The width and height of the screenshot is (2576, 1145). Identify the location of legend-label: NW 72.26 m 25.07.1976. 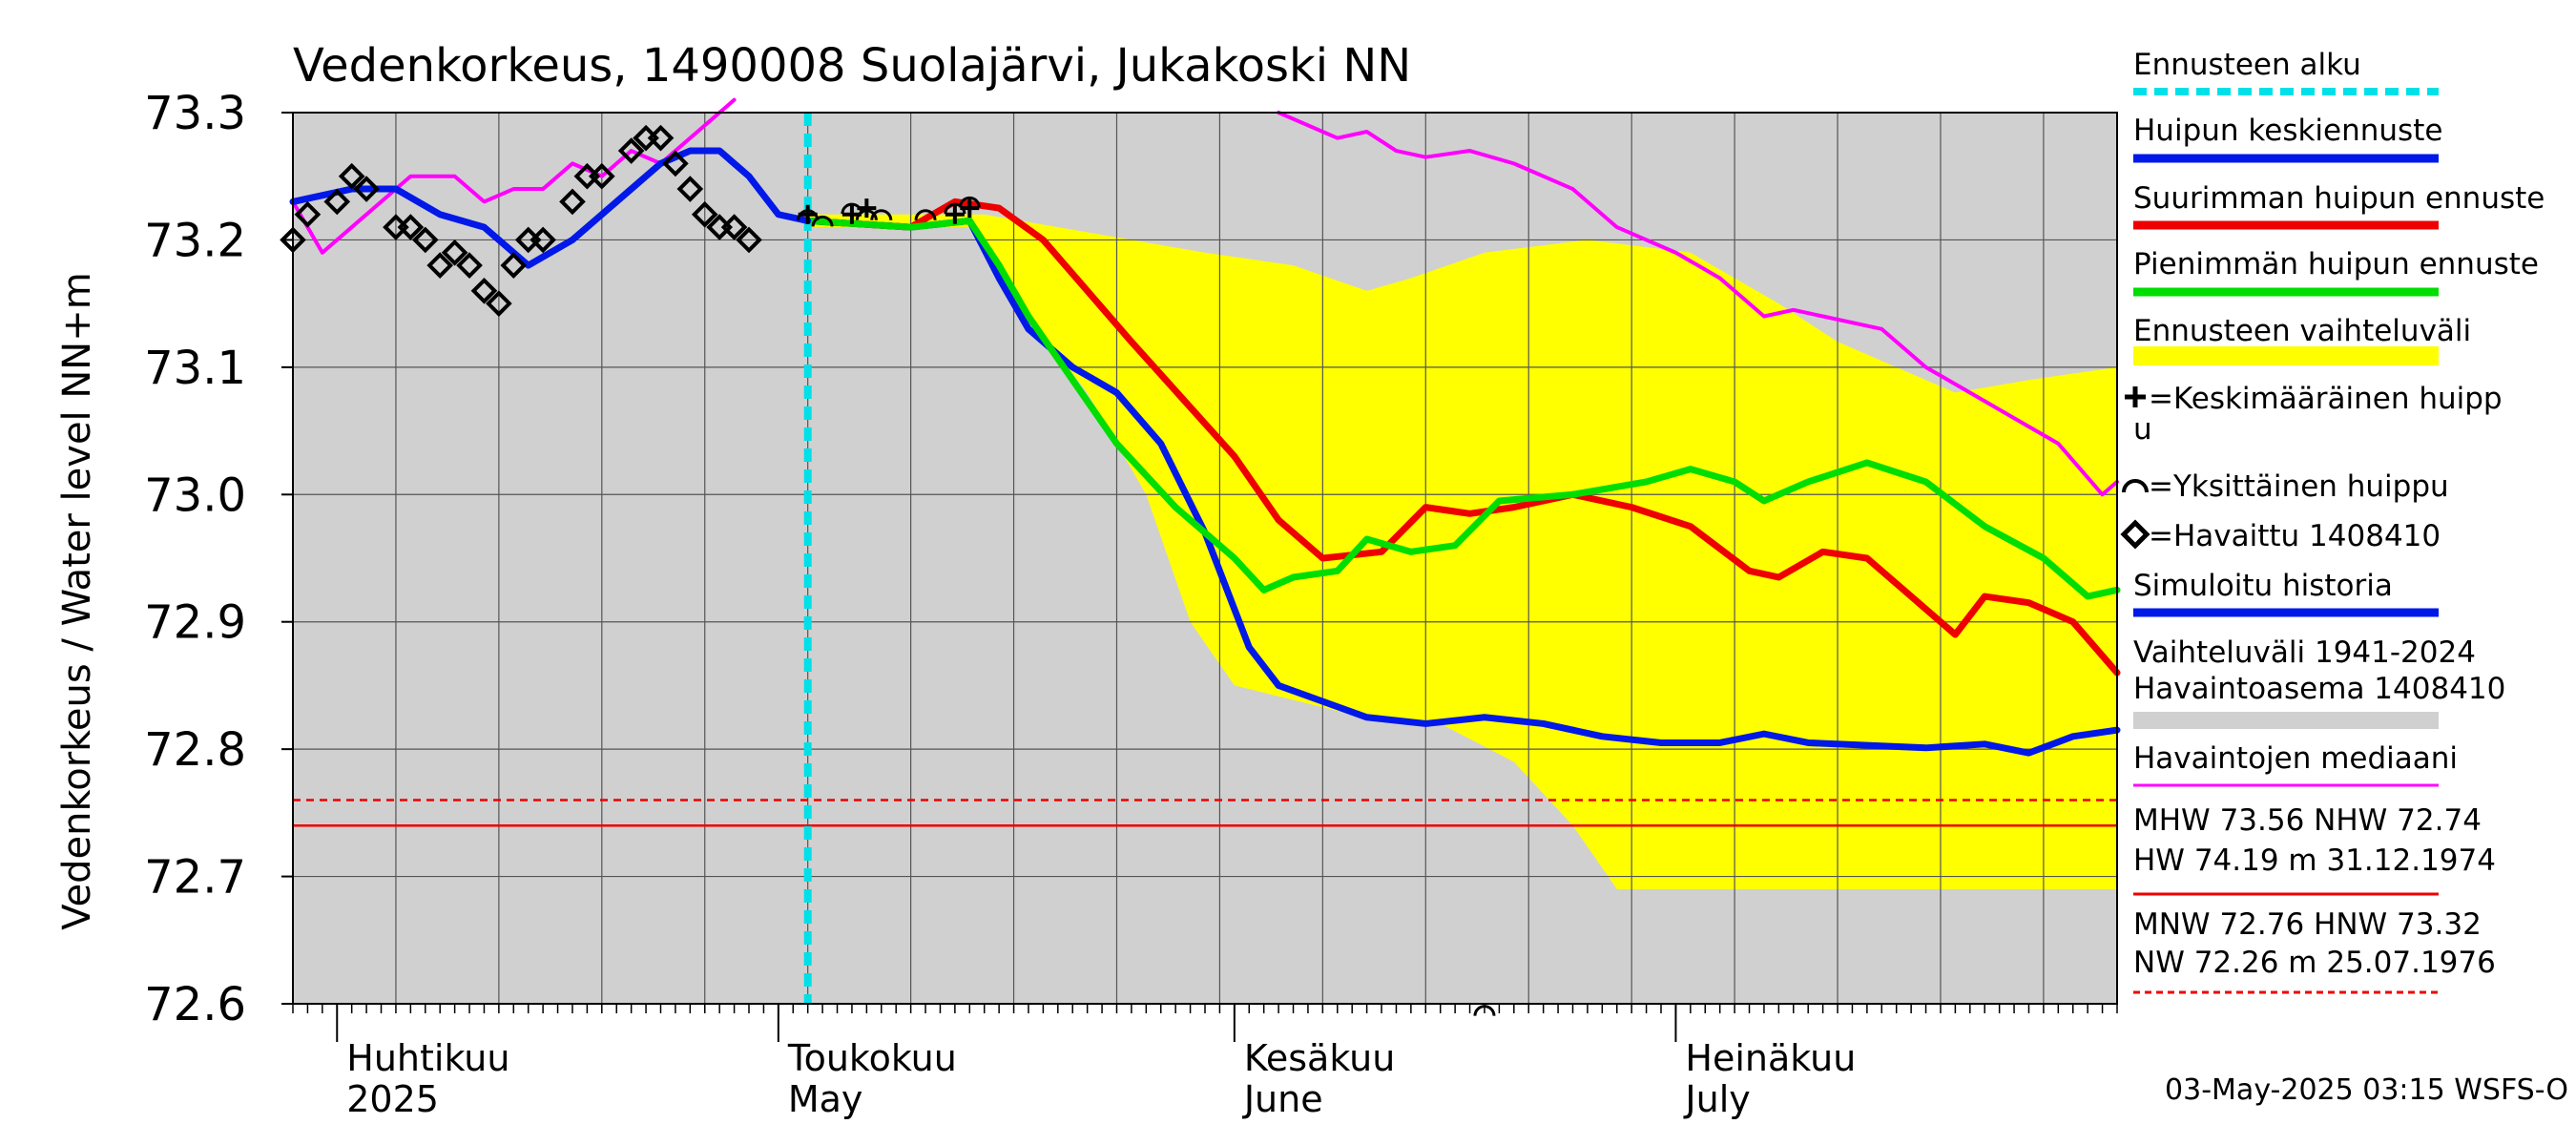
(2314, 963).